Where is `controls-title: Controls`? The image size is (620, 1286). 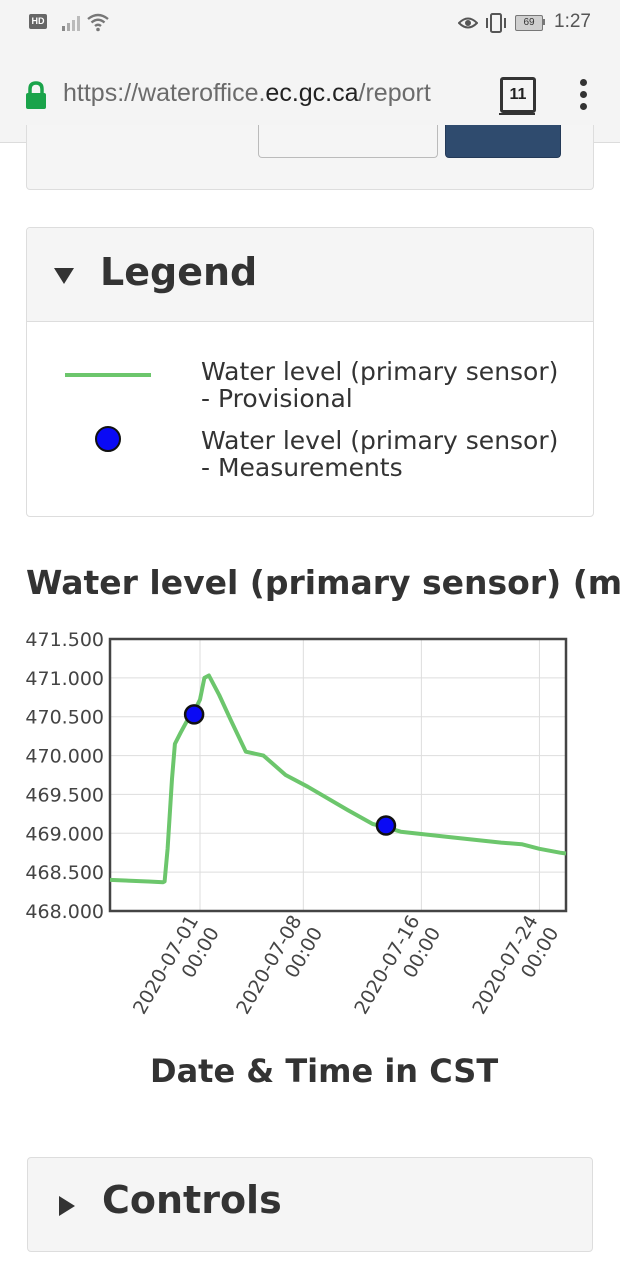
controls-title: Controls is located at coordinates (192, 1200).